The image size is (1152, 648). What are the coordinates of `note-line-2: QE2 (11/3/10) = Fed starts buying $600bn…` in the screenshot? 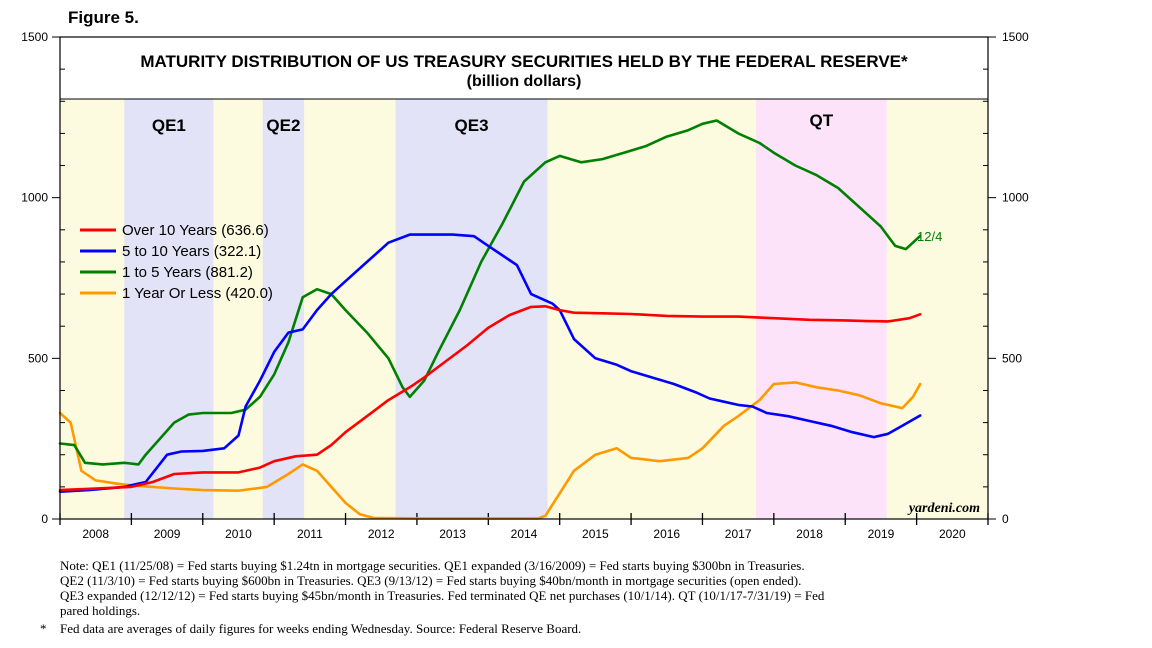 It's located at (431, 580).